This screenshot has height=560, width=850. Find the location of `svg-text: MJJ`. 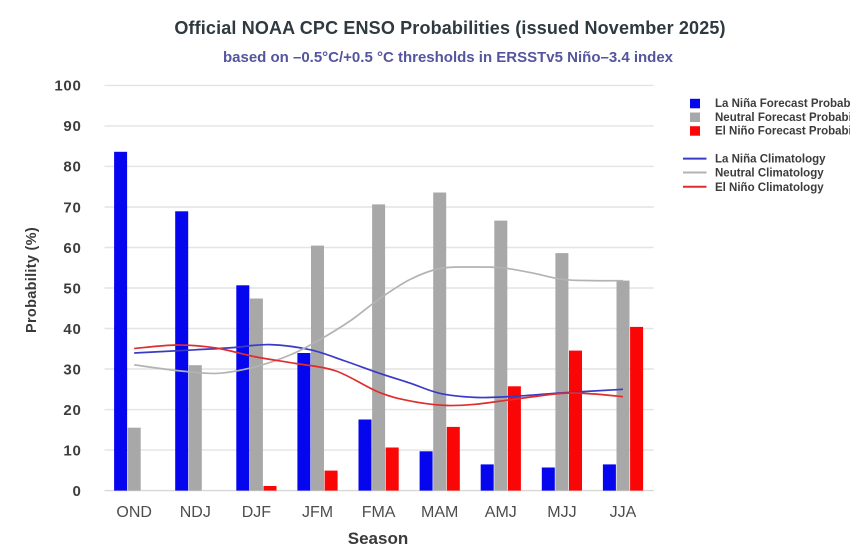

svg-text: MJJ is located at coordinates (561, 512).